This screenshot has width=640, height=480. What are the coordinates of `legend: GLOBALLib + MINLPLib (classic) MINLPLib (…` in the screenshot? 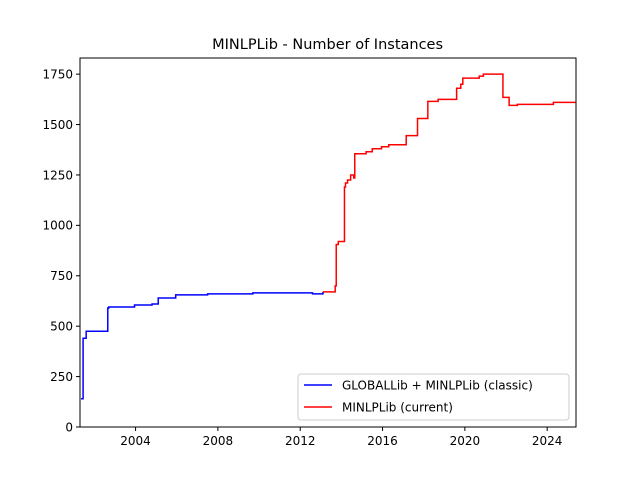 It's located at (433, 397).